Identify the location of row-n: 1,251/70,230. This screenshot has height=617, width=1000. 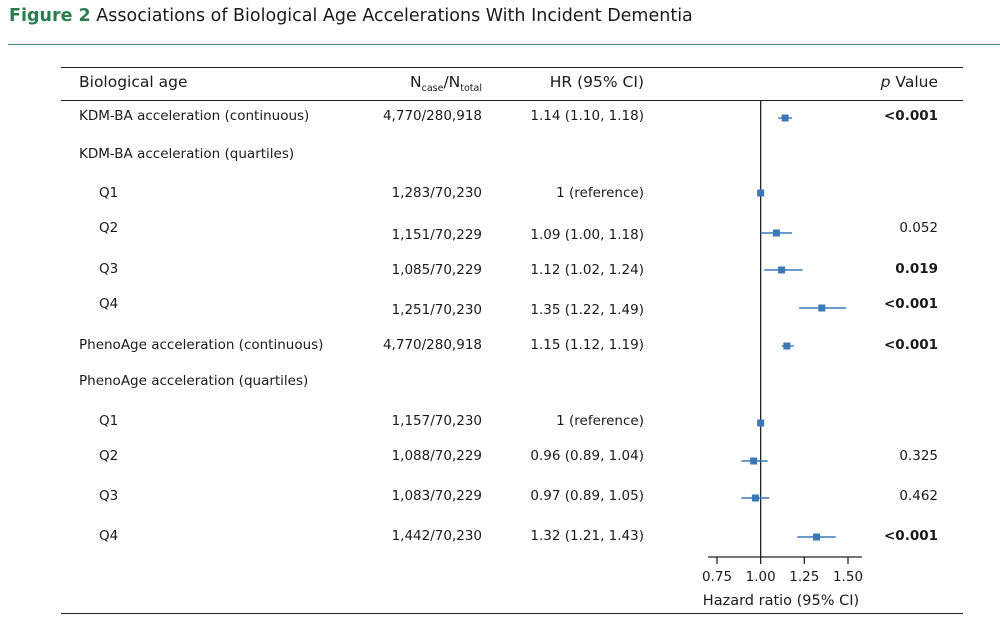
(436, 310).